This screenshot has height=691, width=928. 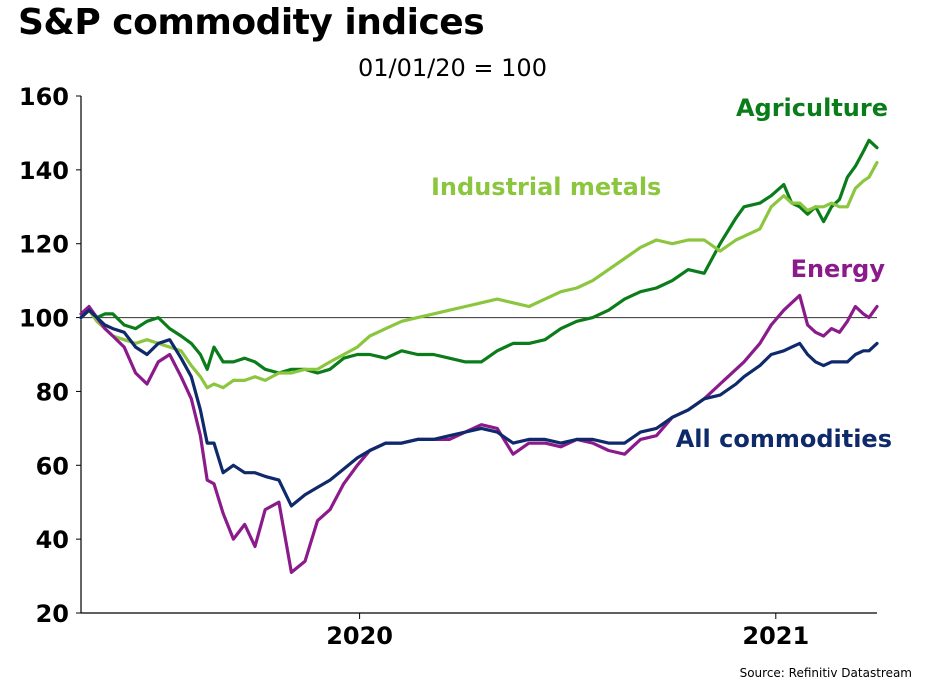 What do you see at coordinates (52, 466) in the screenshot?
I see `y-tick-label: 60` at bounding box center [52, 466].